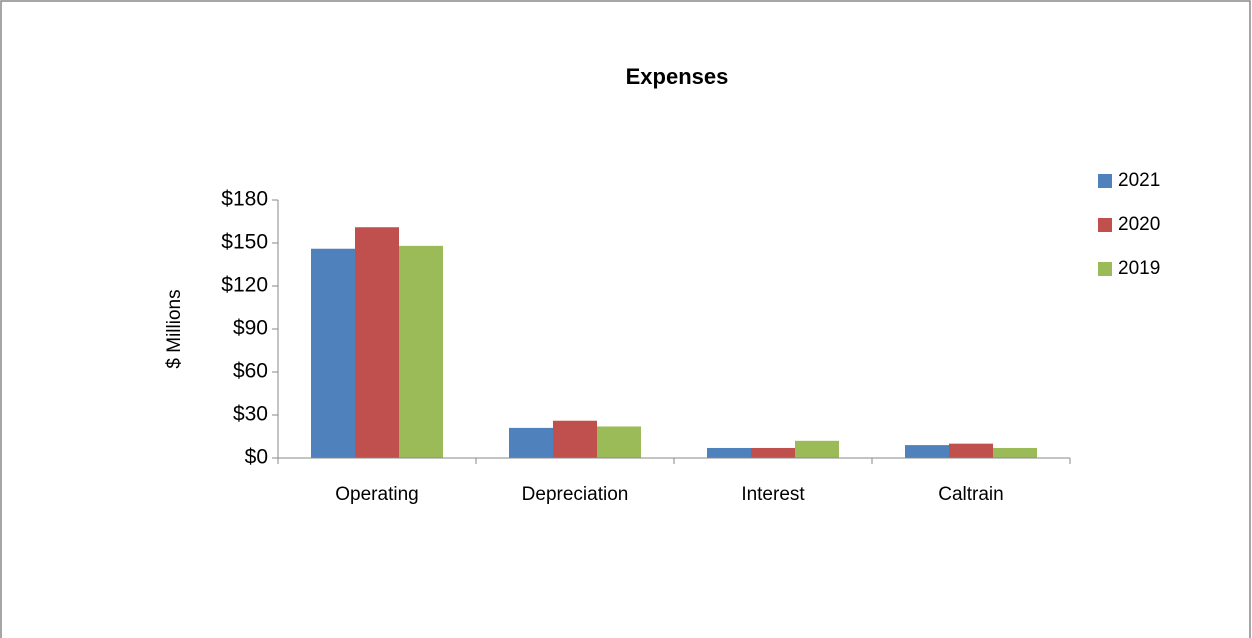 This screenshot has width=1252, height=638. I want to click on legend-label: 2020, so click(1139, 224).